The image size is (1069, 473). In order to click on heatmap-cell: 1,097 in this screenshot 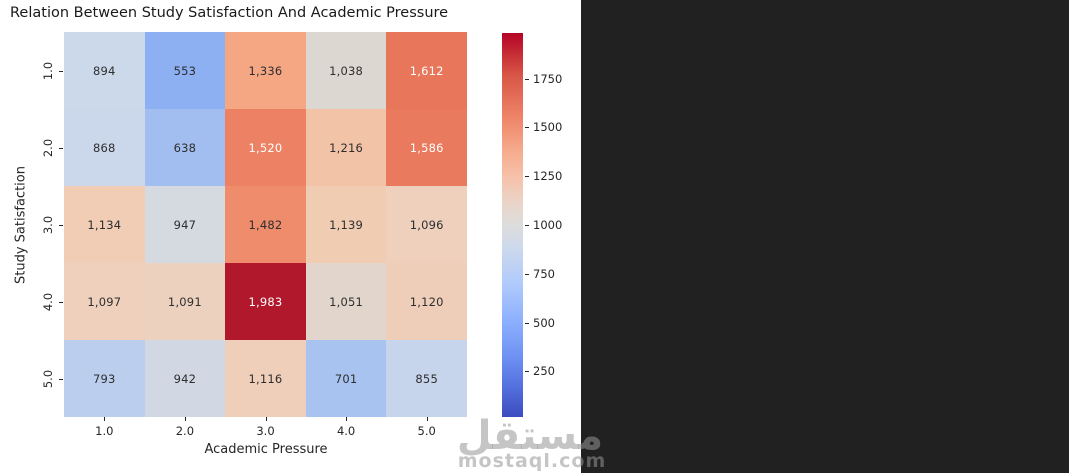, I will do `click(104, 301)`.